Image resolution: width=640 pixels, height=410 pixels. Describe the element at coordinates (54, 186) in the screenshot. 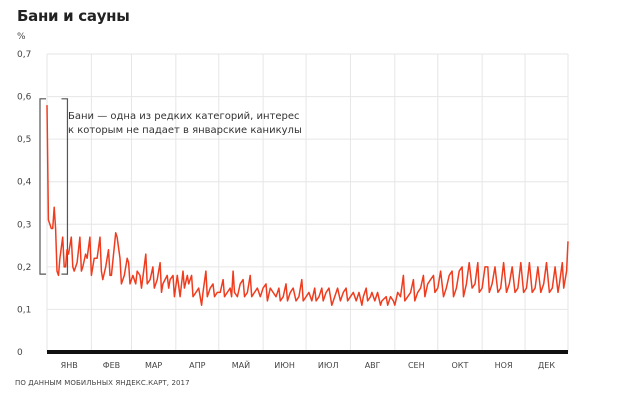

I see `annotation-bracket` at that location.